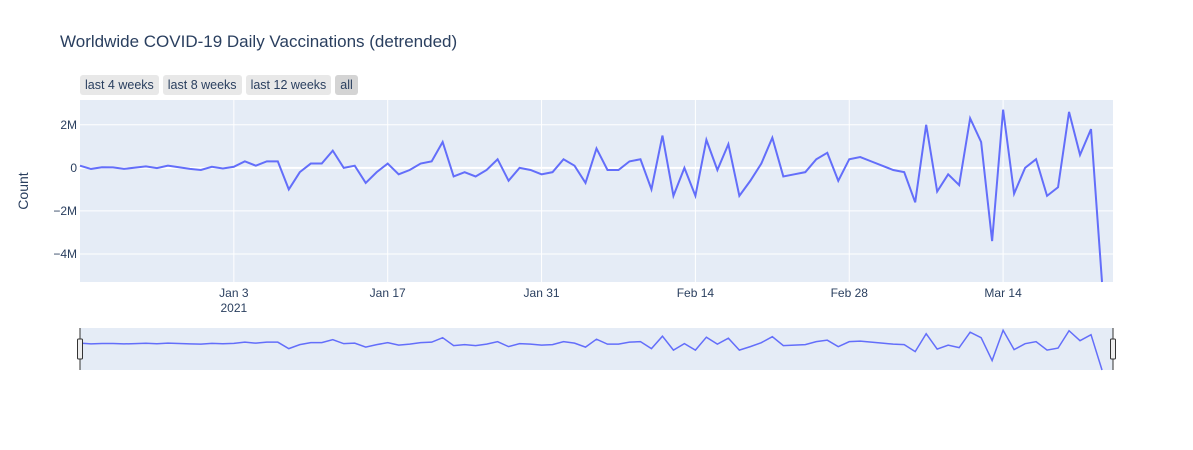 This screenshot has height=450, width=1193. I want to click on x-tick-sublabel: 2021, so click(233, 308).